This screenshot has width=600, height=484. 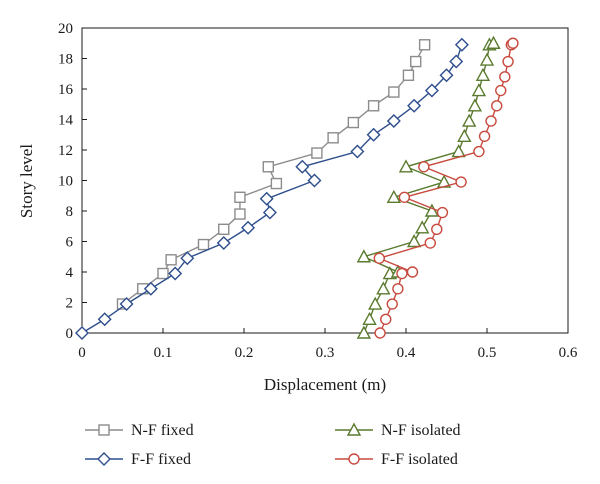 What do you see at coordinates (82, 353) in the screenshot?
I see `x-tick-label: 0` at bounding box center [82, 353].